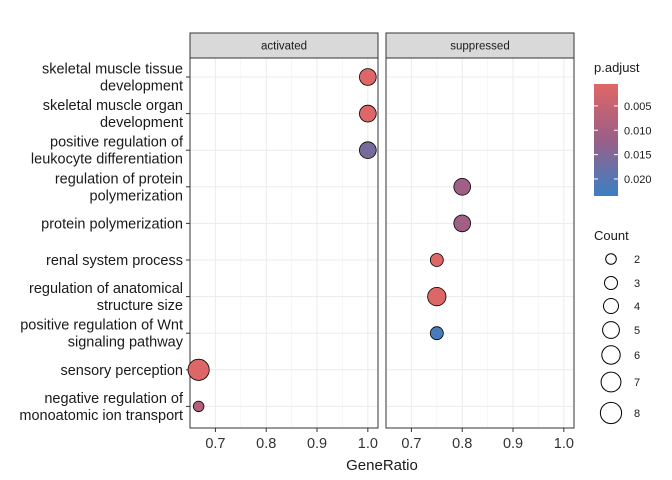 Image resolution: width=672 pixels, height=480 pixels. I want to click on color-legend-title: p.adjust, so click(617, 67).